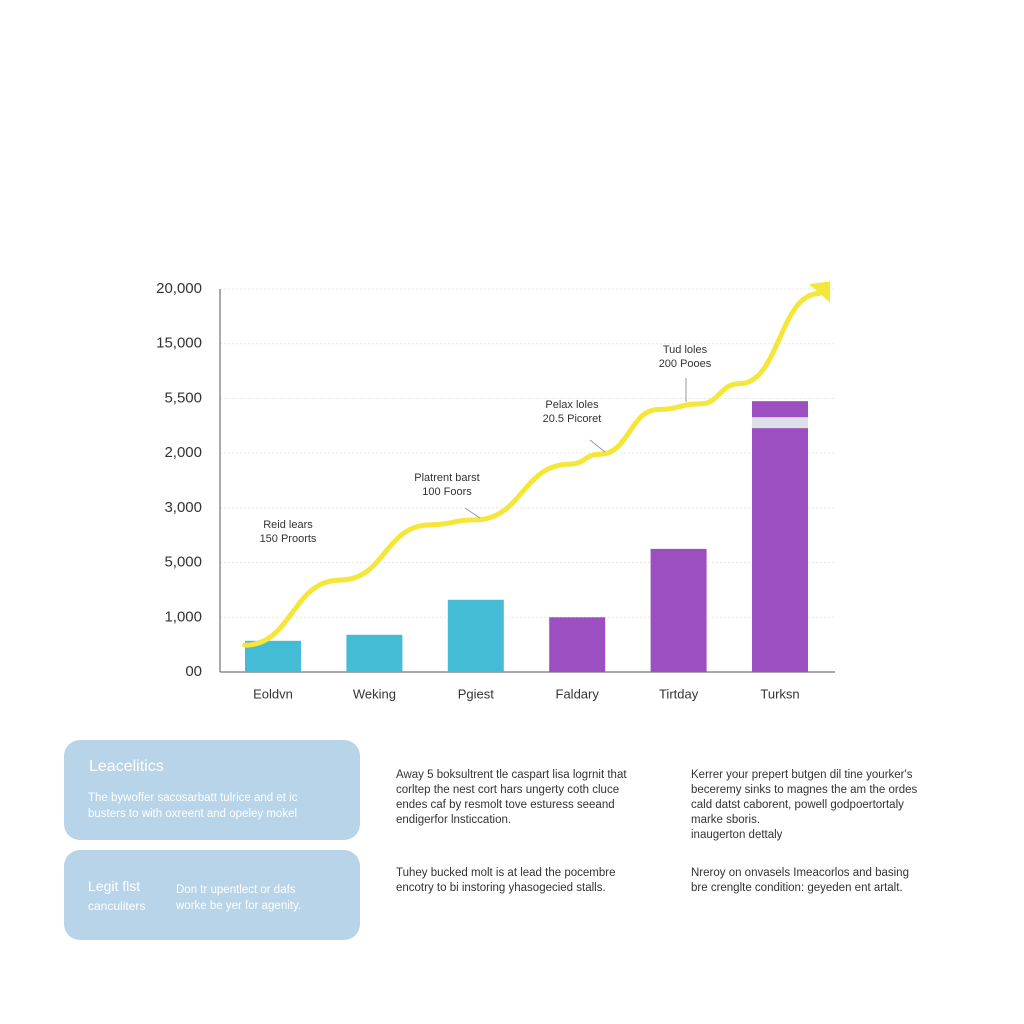 The image size is (1024, 1024). Describe the element at coordinates (179, 288) in the screenshot. I see `y-tick-label: 20,000` at that location.